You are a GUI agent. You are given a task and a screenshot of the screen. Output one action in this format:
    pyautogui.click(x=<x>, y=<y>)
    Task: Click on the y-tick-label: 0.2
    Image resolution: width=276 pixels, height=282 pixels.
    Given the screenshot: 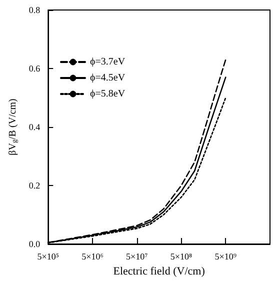 What is the action you would take?
    pyautogui.click(x=34, y=185)
    